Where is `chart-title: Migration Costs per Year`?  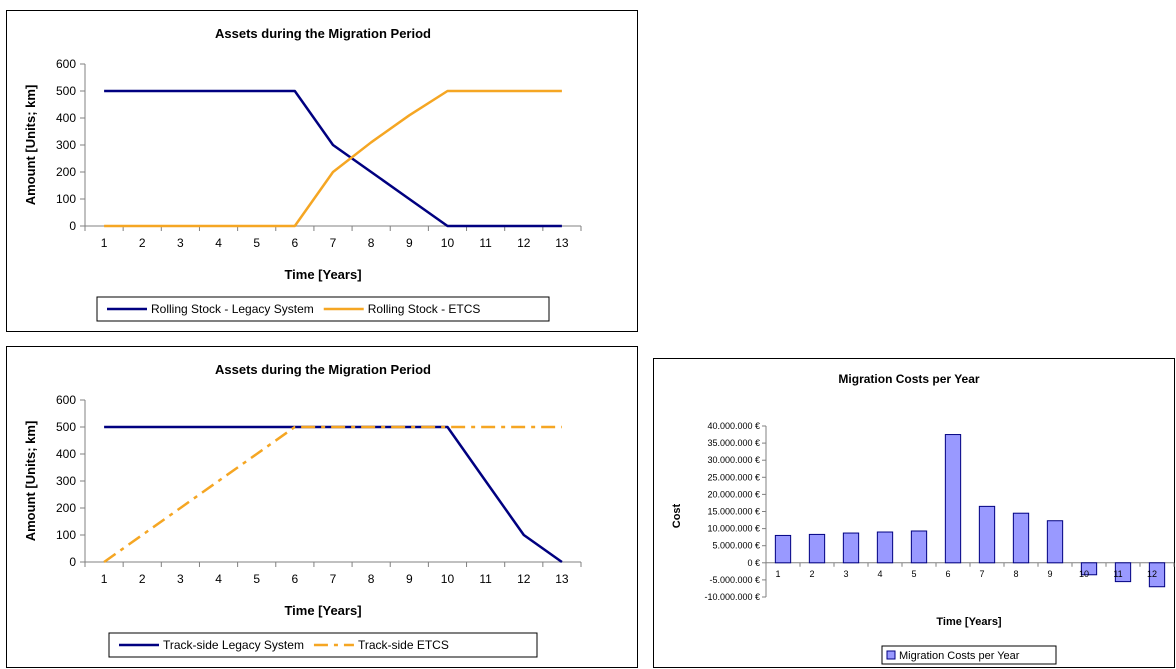 chart-title: Migration Costs per Year is located at coordinates (908, 379).